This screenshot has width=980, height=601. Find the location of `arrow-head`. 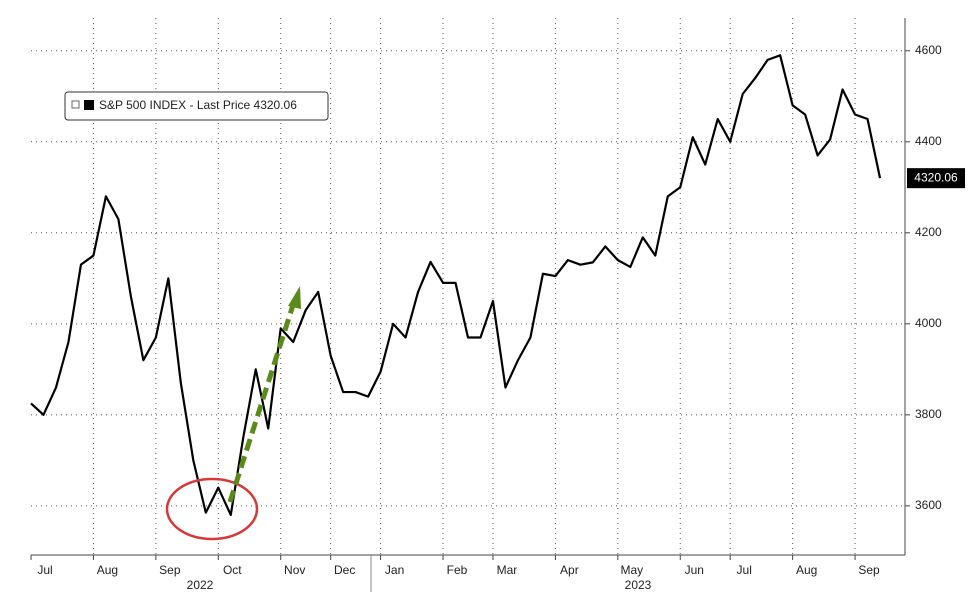

arrow-head is located at coordinates (294, 297).